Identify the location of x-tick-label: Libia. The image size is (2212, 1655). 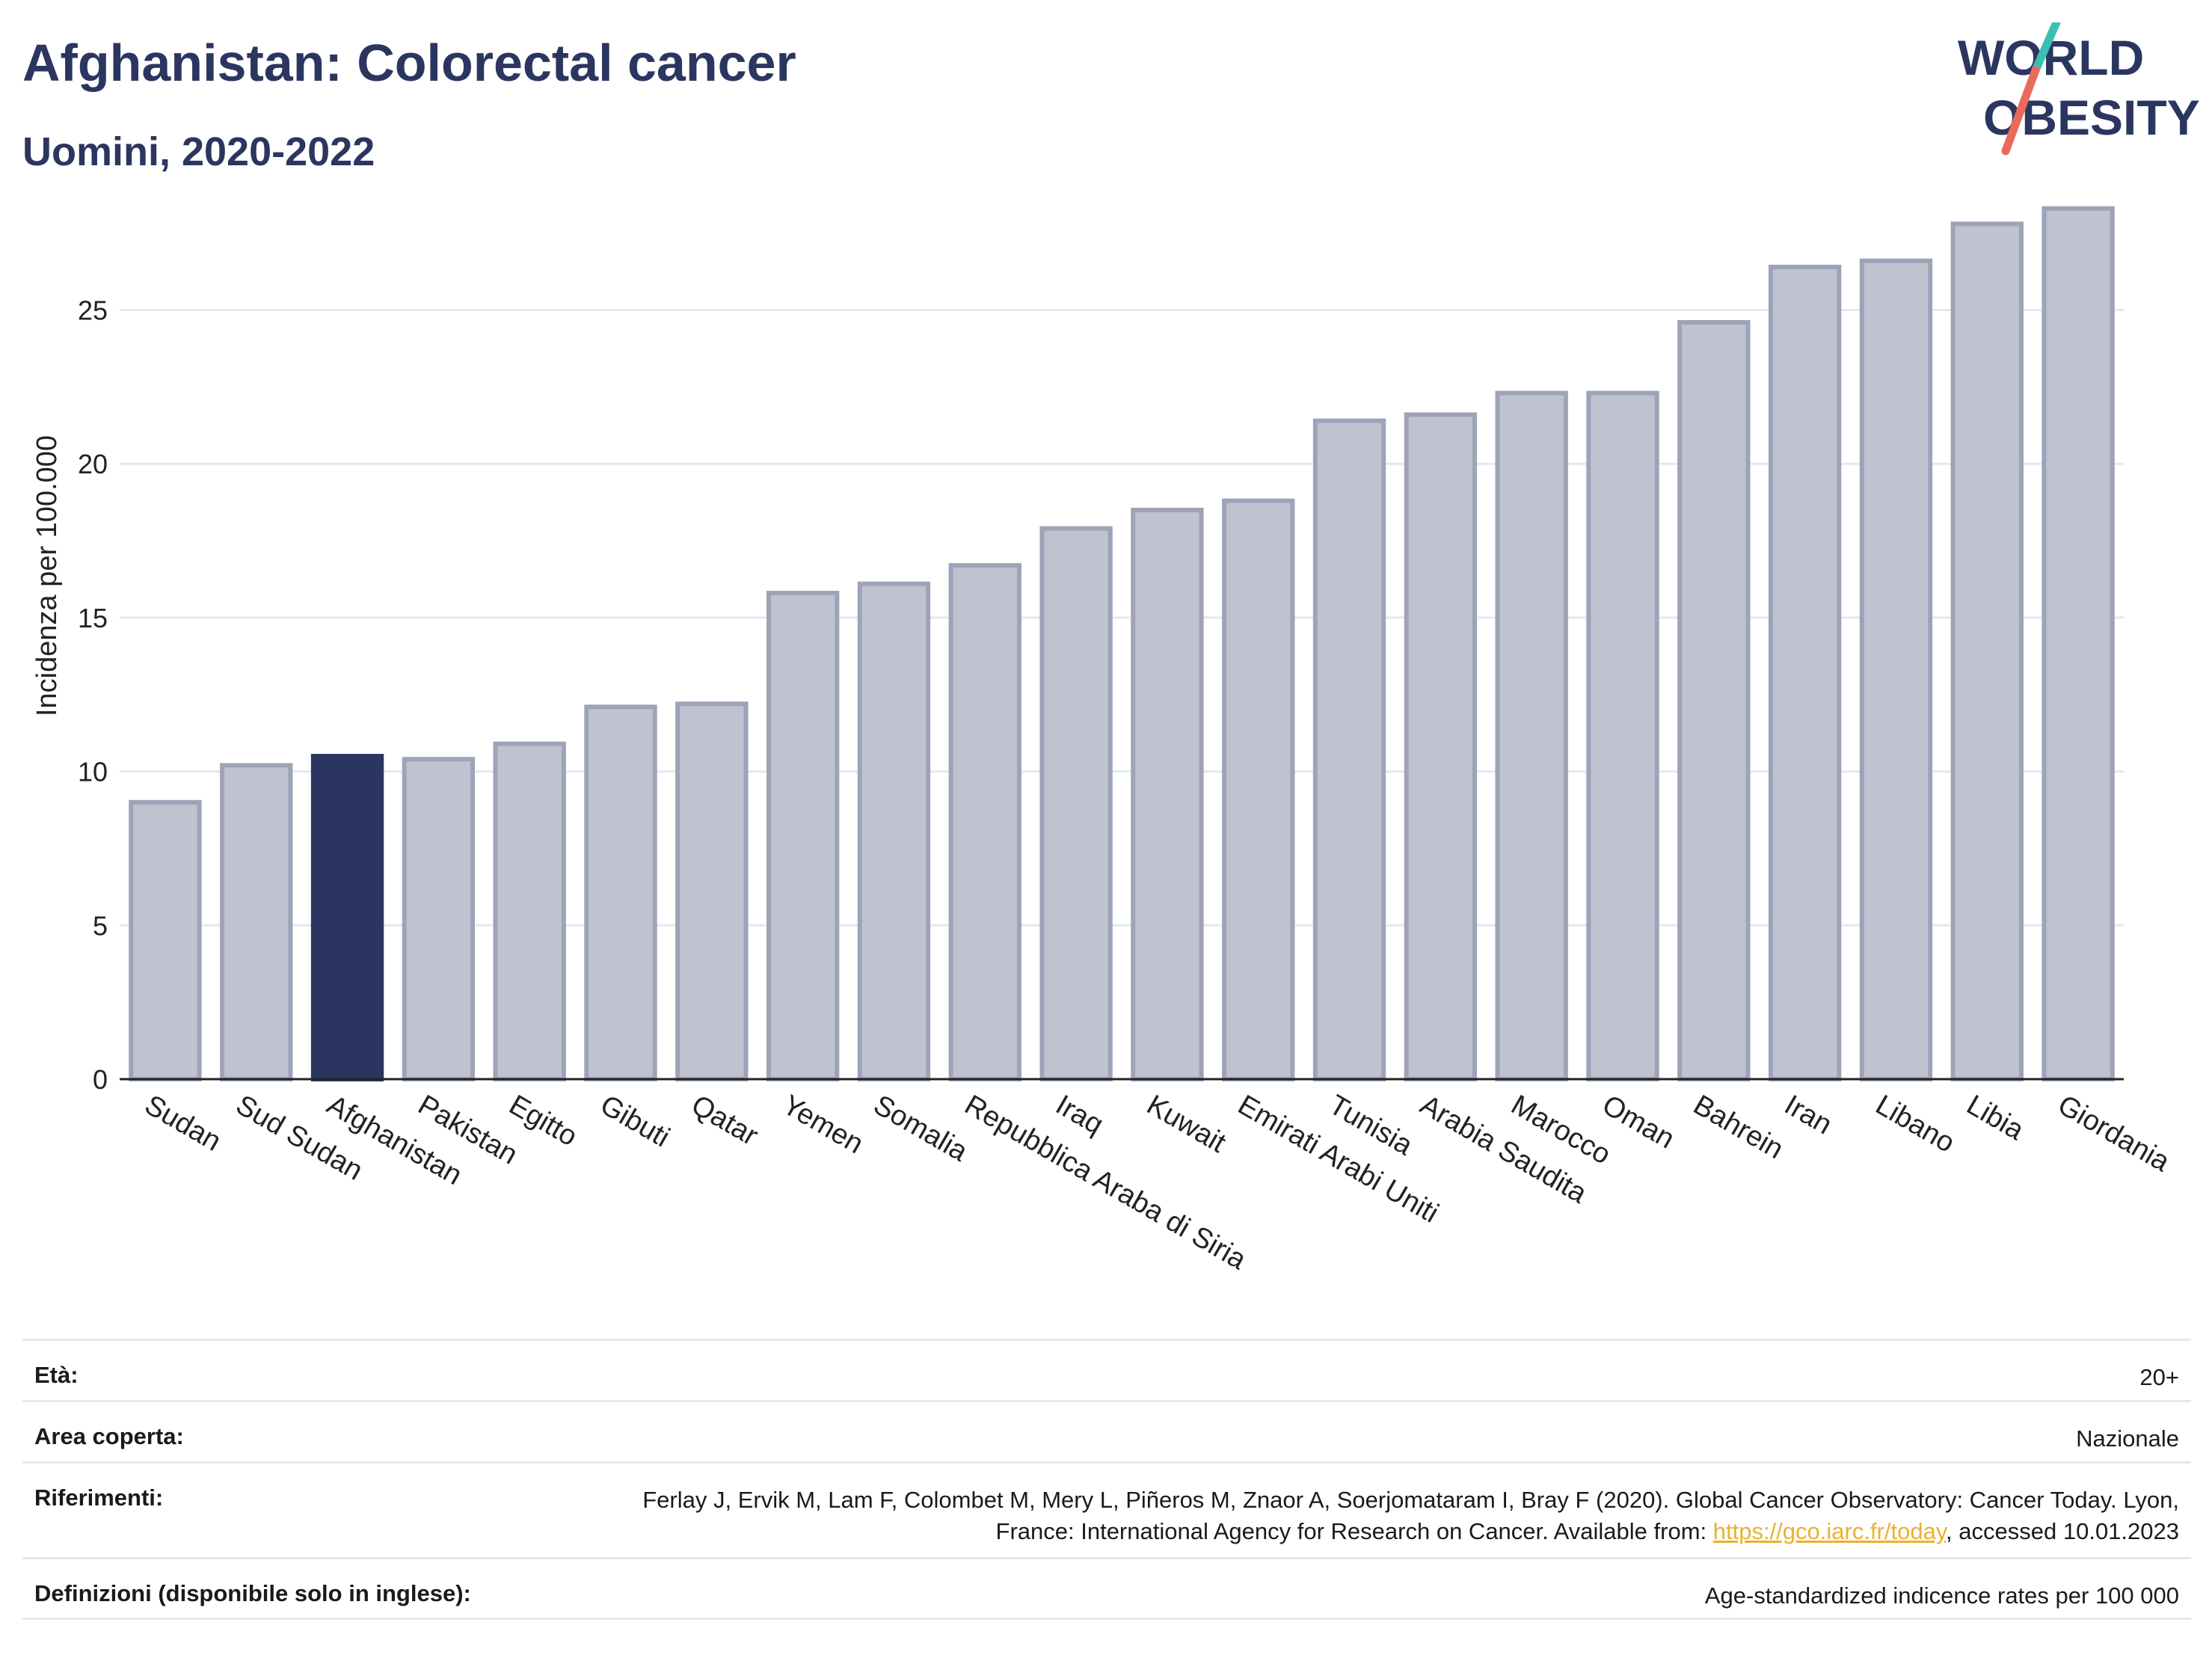
(1995, 1117).